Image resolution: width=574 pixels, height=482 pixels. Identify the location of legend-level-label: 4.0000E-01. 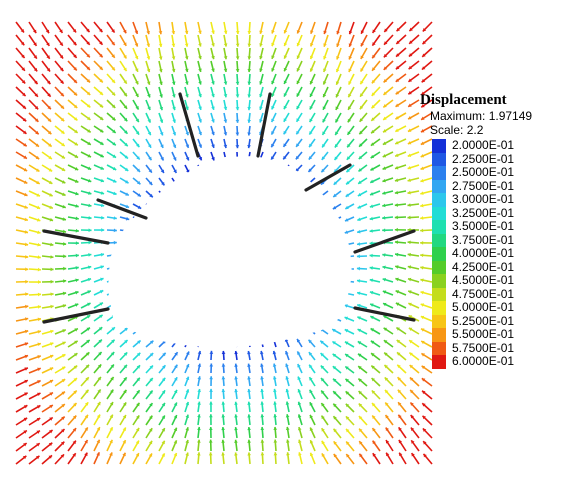
(483, 253).